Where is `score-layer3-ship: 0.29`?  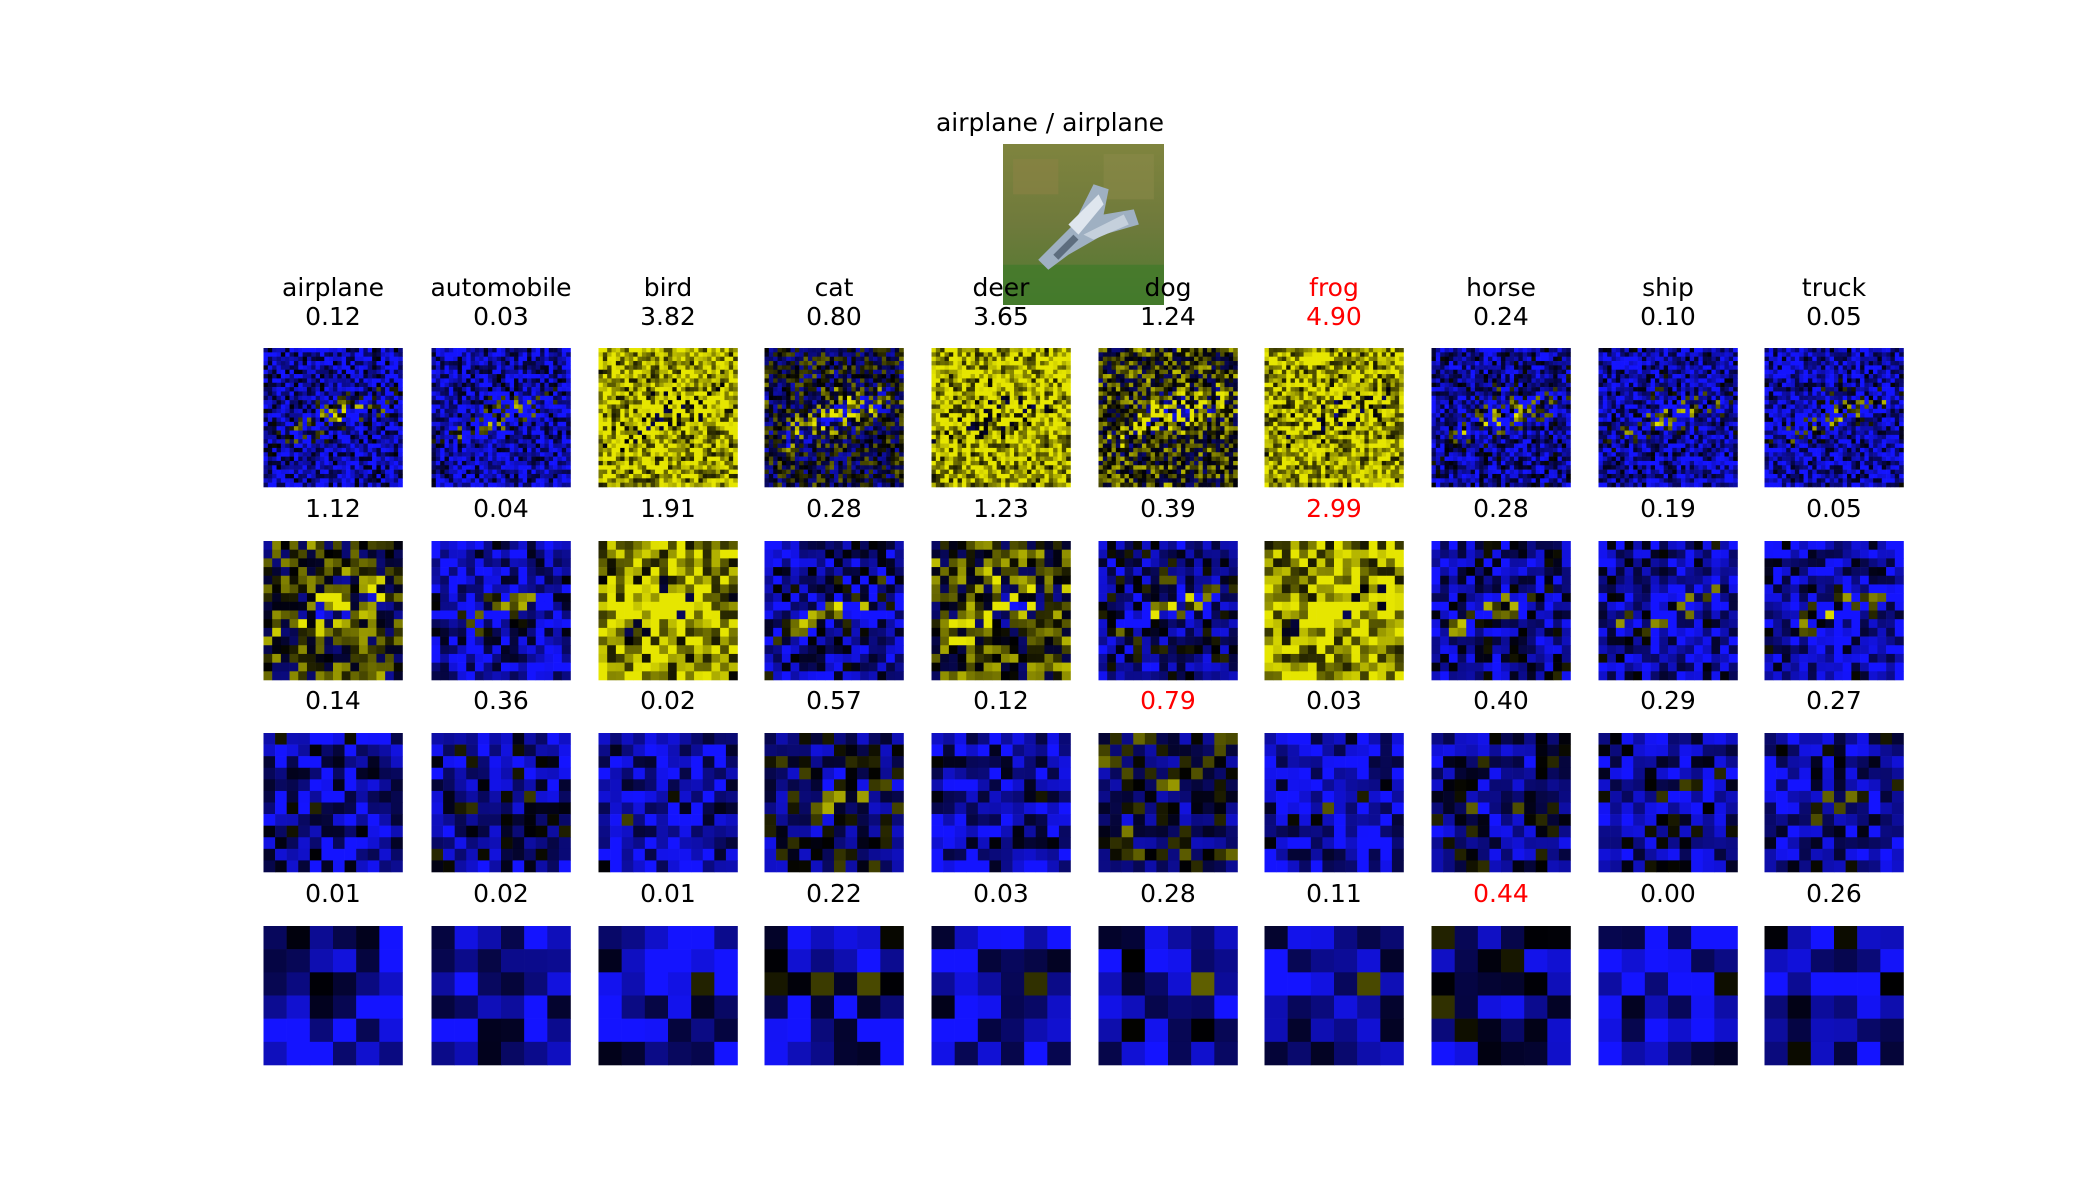 score-layer3-ship: 0.29 is located at coordinates (1668, 700).